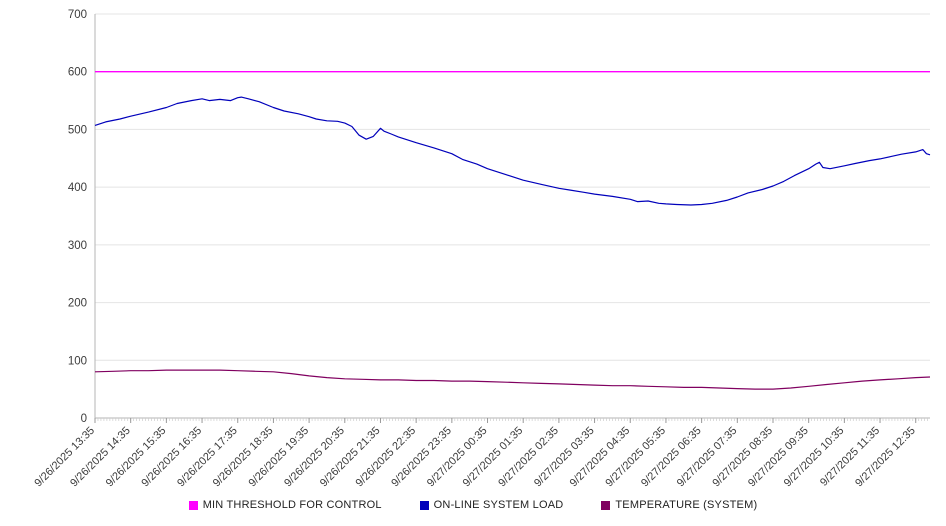 This screenshot has width=946, height=526. I want to click on legend-swatch-temperature-icon, so click(606, 505).